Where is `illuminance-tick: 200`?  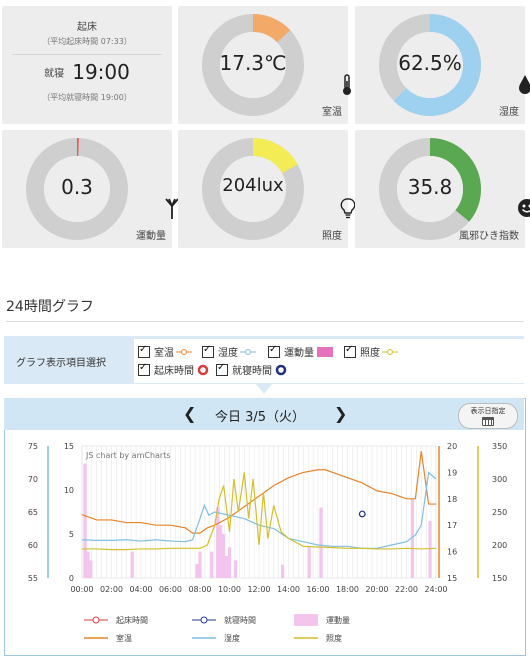
illuminance-tick: 200 is located at coordinates (499, 545).